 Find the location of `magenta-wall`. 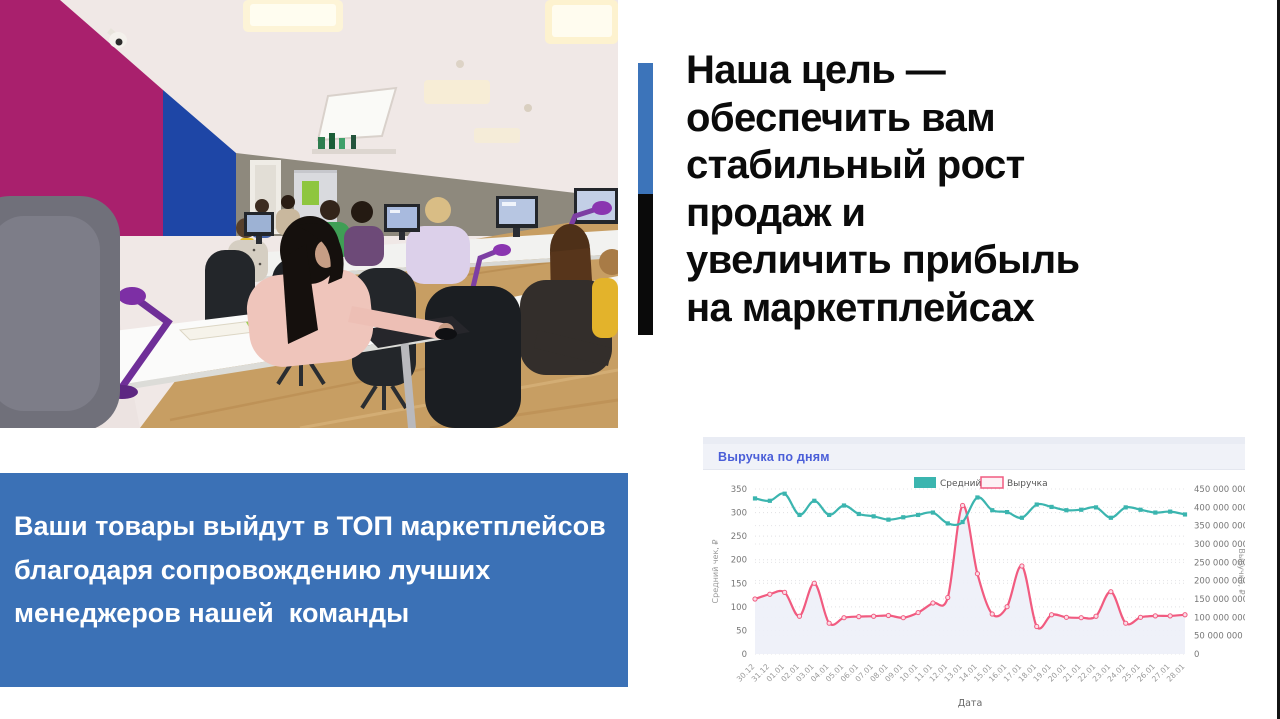

magenta-wall is located at coordinates (81, 118).